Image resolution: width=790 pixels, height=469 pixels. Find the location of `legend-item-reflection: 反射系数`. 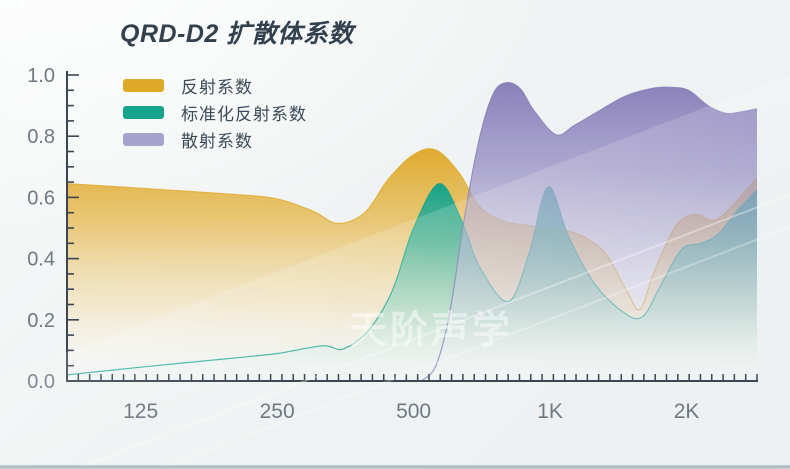

legend-item-reflection: 反射系数 is located at coordinates (215, 85).